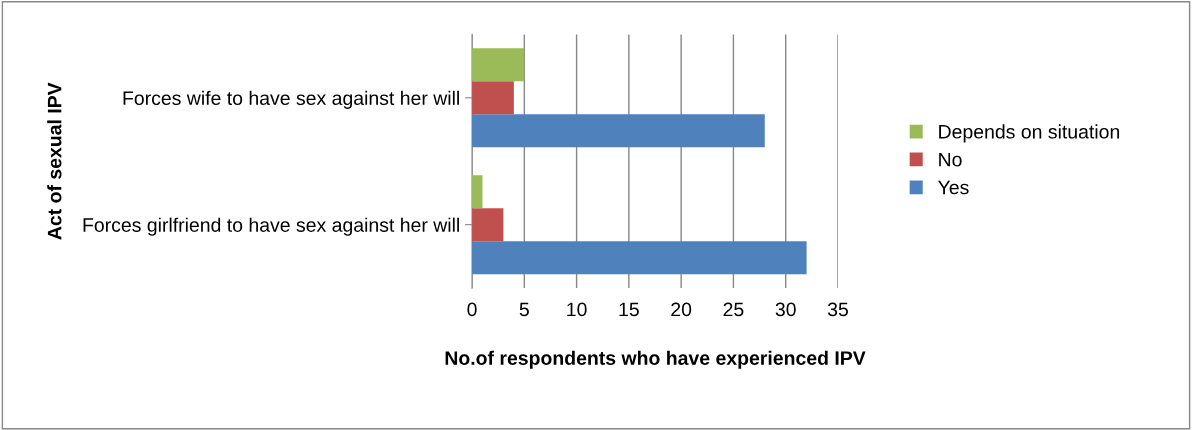  Describe the element at coordinates (785, 309) in the screenshot. I see `x-tick-label: 30` at that location.